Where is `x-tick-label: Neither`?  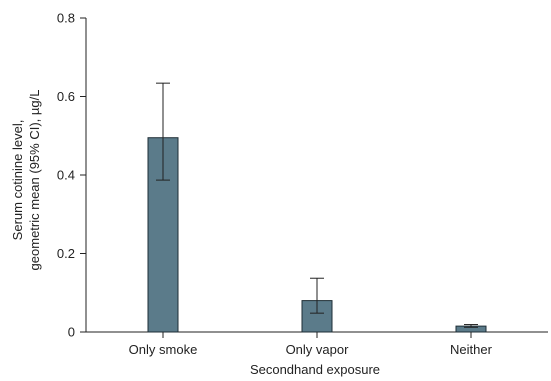 x-tick-label: Neither is located at coordinates (471, 349).